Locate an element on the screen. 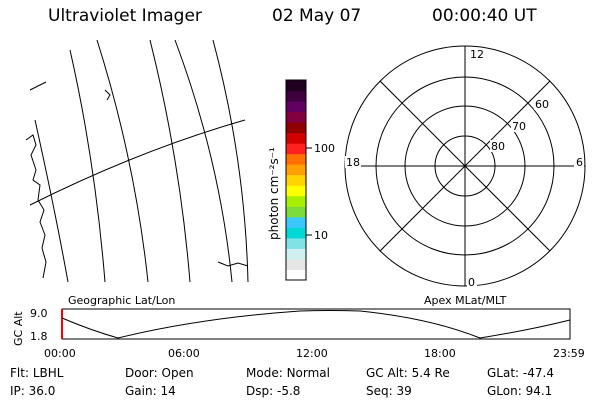  status-seq: Seq: 39 is located at coordinates (389, 391).